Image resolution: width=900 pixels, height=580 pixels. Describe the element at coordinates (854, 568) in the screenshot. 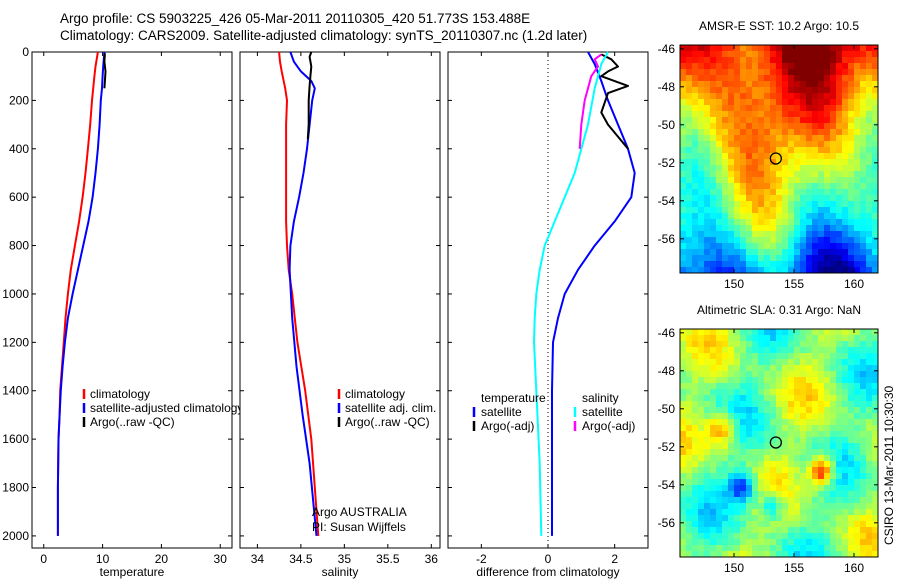

I see `x-tick-label: 160` at that location.